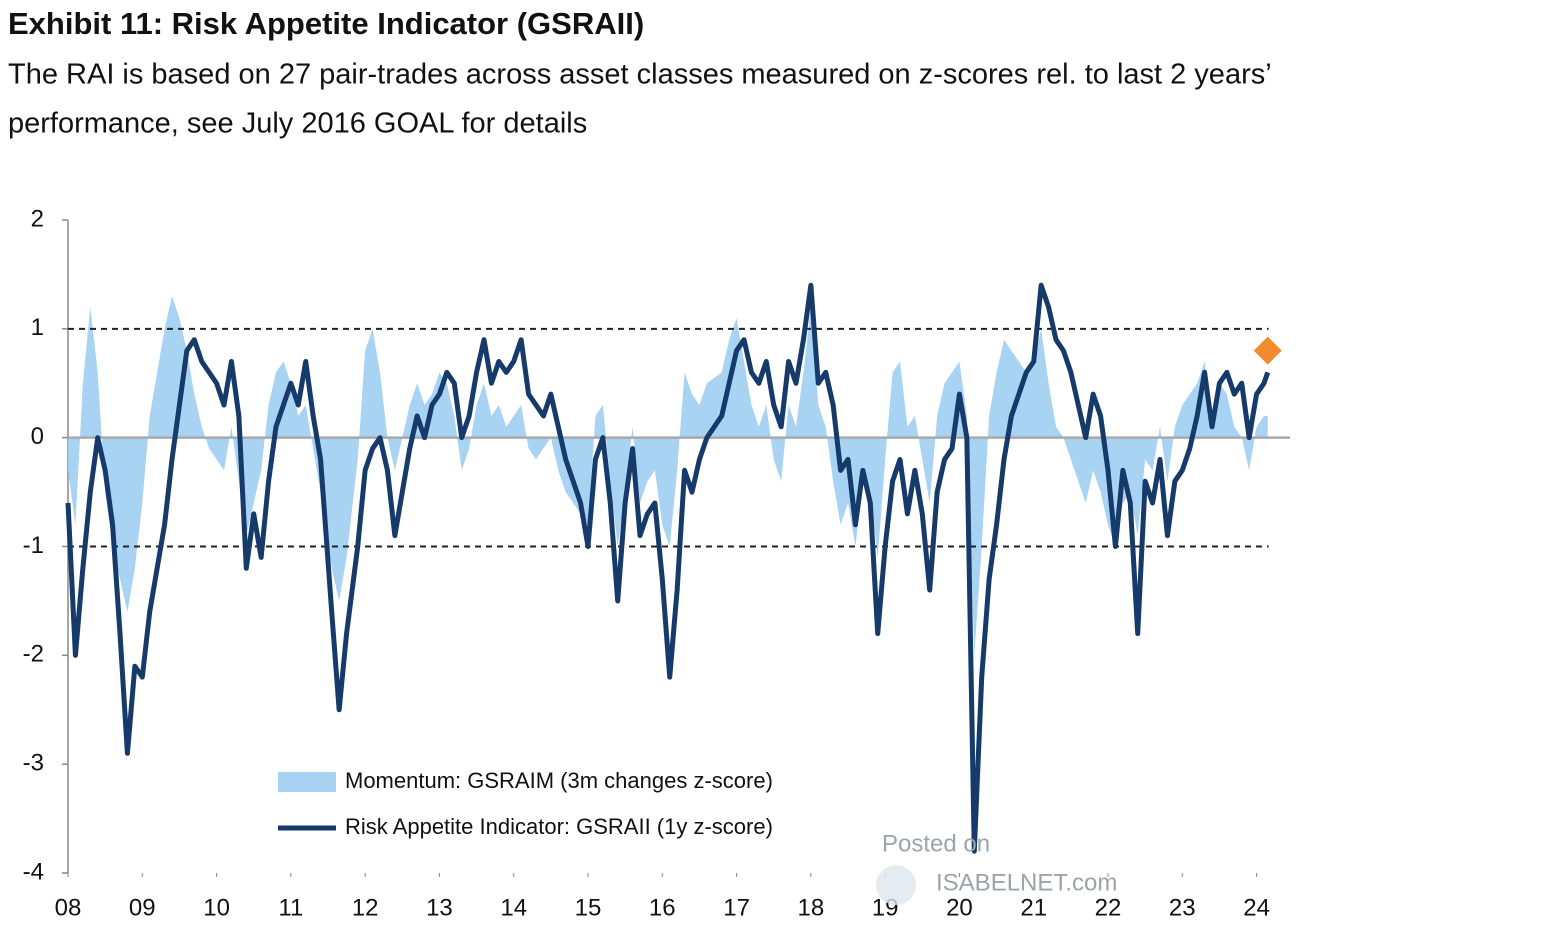  Describe the element at coordinates (307, 782) in the screenshot. I see `legend-swatch` at that location.